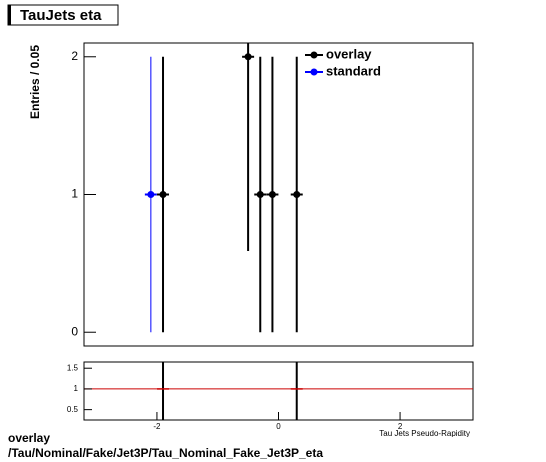  I want to click on legend-label: standard, so click(353, 70).